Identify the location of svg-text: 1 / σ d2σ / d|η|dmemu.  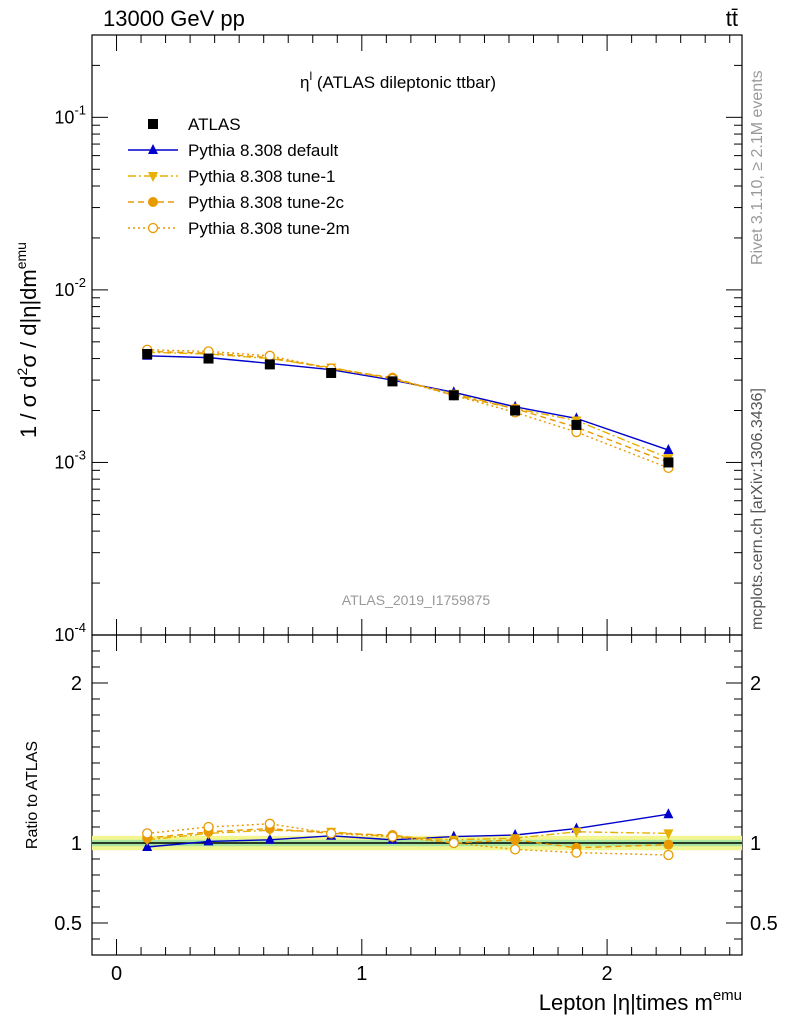
(27, 340).